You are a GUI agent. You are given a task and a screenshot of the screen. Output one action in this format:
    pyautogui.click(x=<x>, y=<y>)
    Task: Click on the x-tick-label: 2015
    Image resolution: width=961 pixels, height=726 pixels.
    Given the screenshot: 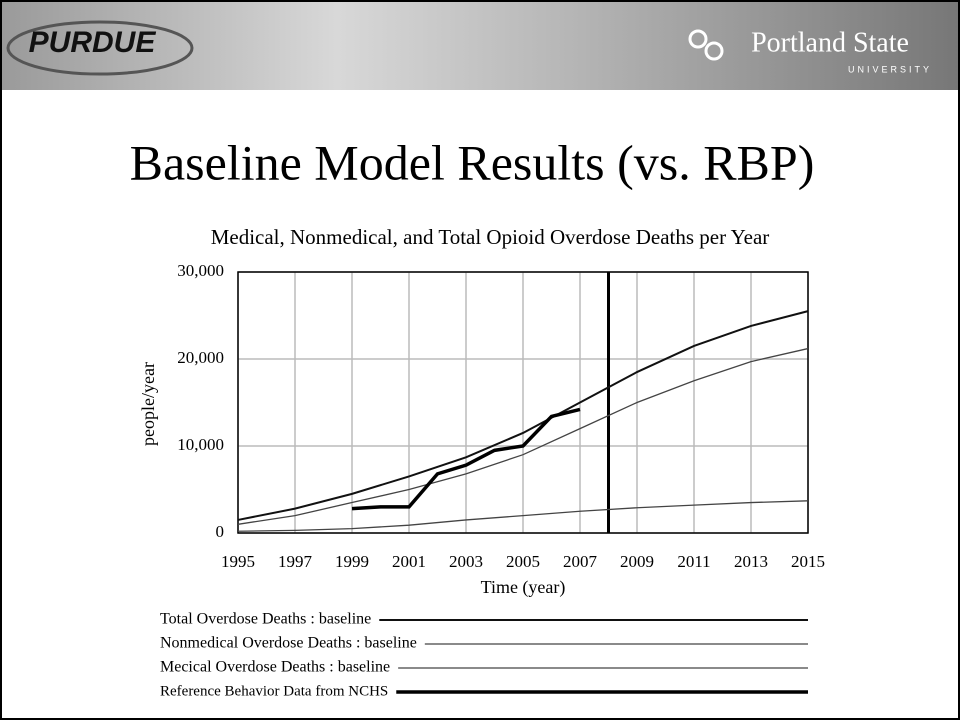 What is the action you would take?
    pyautogui.click(x=808, y=561)
    